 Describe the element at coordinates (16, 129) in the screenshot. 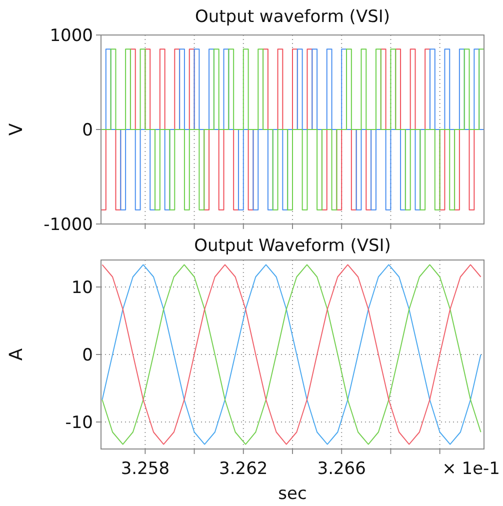

I see `y-axis-title: V` at that location.